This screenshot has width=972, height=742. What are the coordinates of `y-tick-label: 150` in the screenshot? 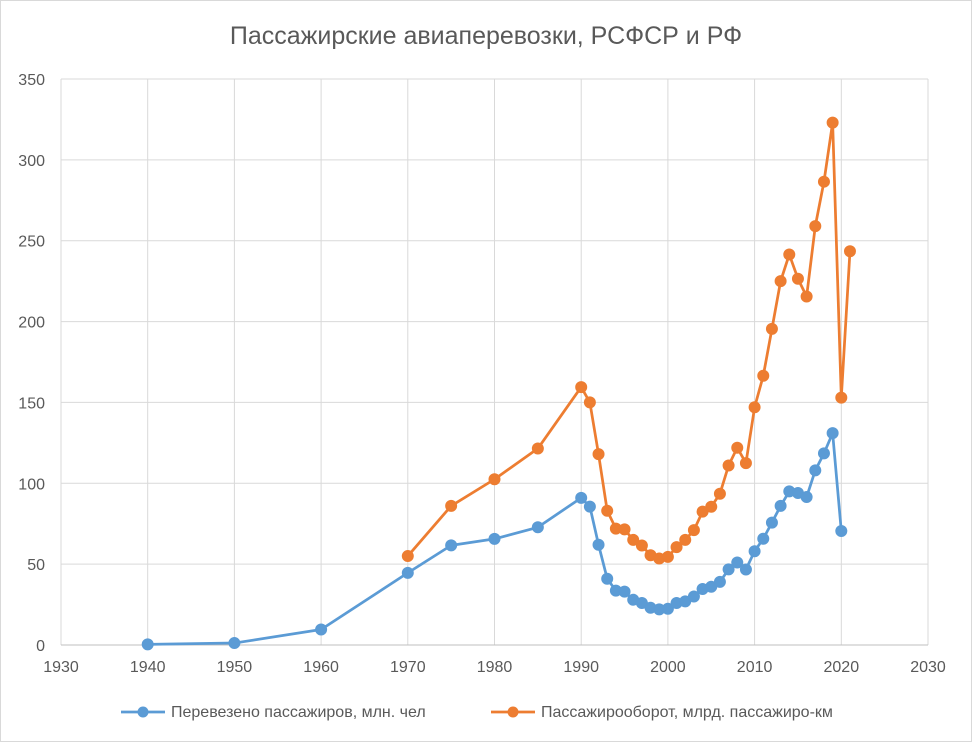 It's located at (31, 403).